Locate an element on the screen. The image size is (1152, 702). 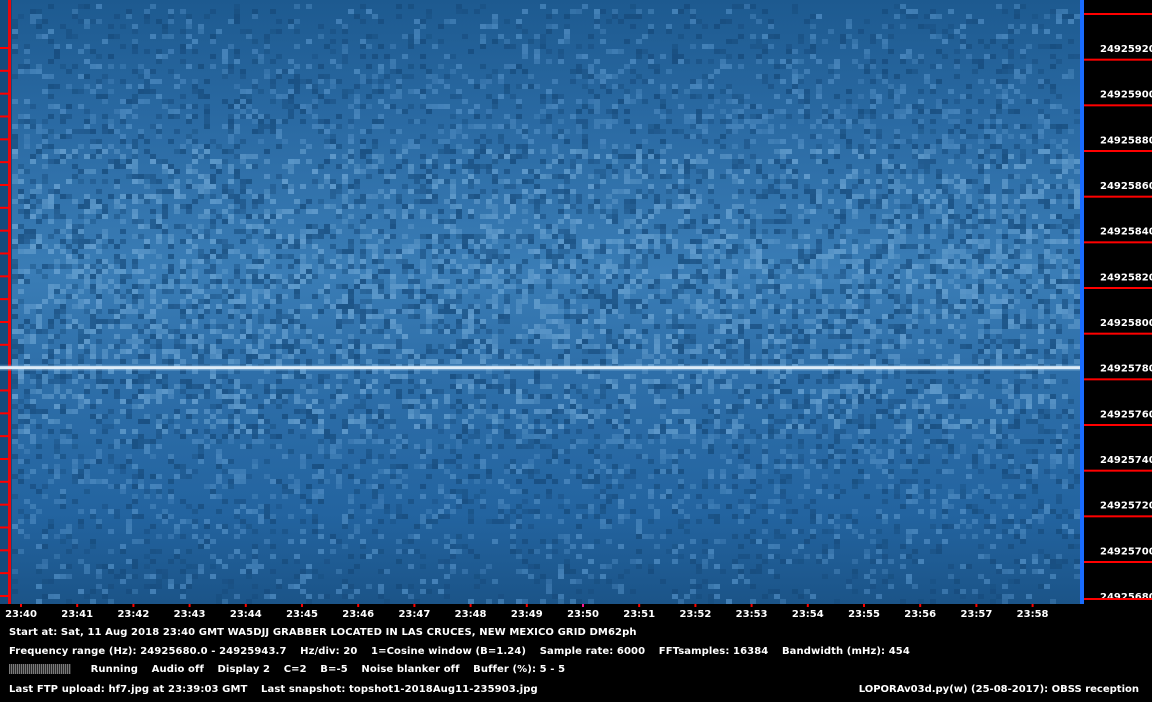
frequency-label: 24925900 is located at coordinates (1126, 95).